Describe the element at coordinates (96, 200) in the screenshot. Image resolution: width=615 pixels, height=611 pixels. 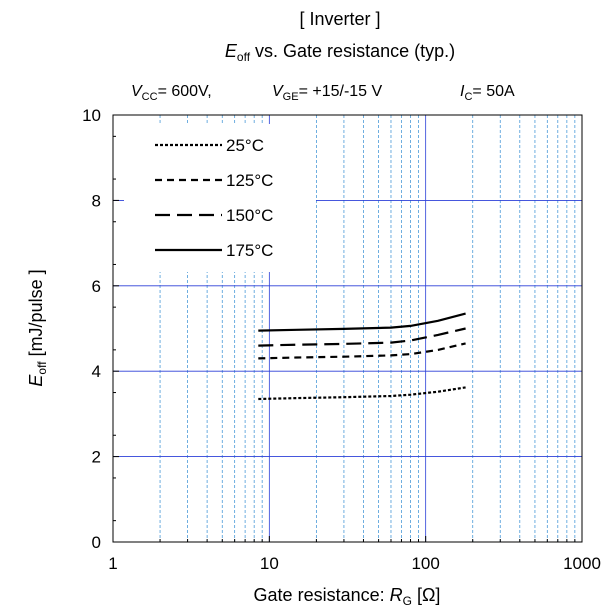
I see `y-tick-label: 8` at that location.